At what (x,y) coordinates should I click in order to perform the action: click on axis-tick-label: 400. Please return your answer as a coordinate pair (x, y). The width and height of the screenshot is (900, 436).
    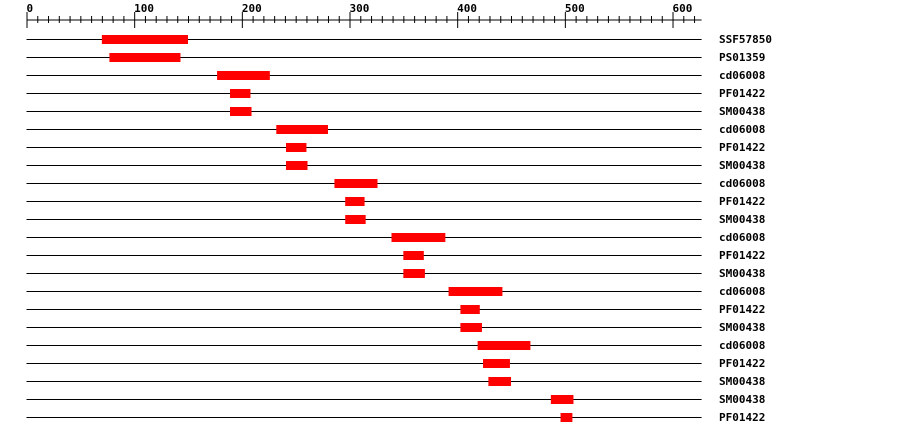
    Looking at the image, I should click on (467, 8).